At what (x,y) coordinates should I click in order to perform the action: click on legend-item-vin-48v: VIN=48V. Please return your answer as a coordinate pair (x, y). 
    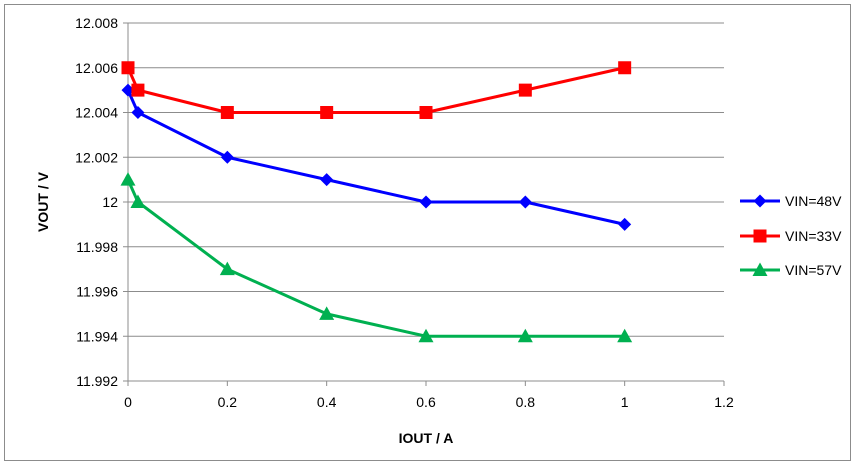
    Looking at the image, I should click on (791, 201).